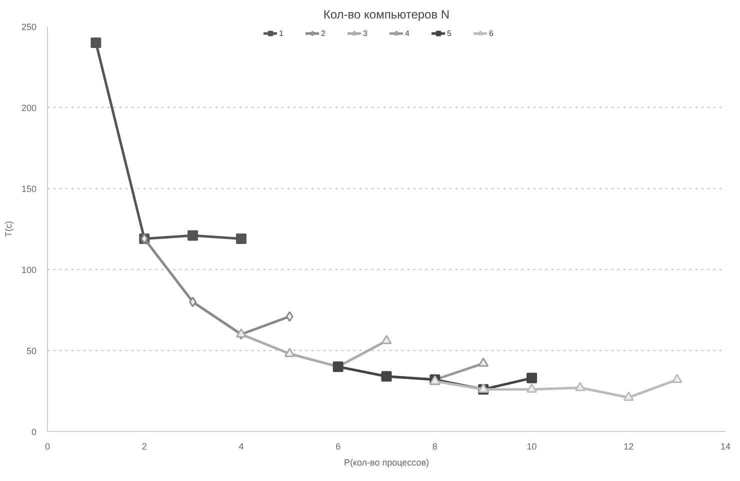 Image resolution: width=740 pixels, height=481 pixels. Describe the element at coordinates (338, 447) in the screenshot. I see `x-tick-label: 6` at that location.